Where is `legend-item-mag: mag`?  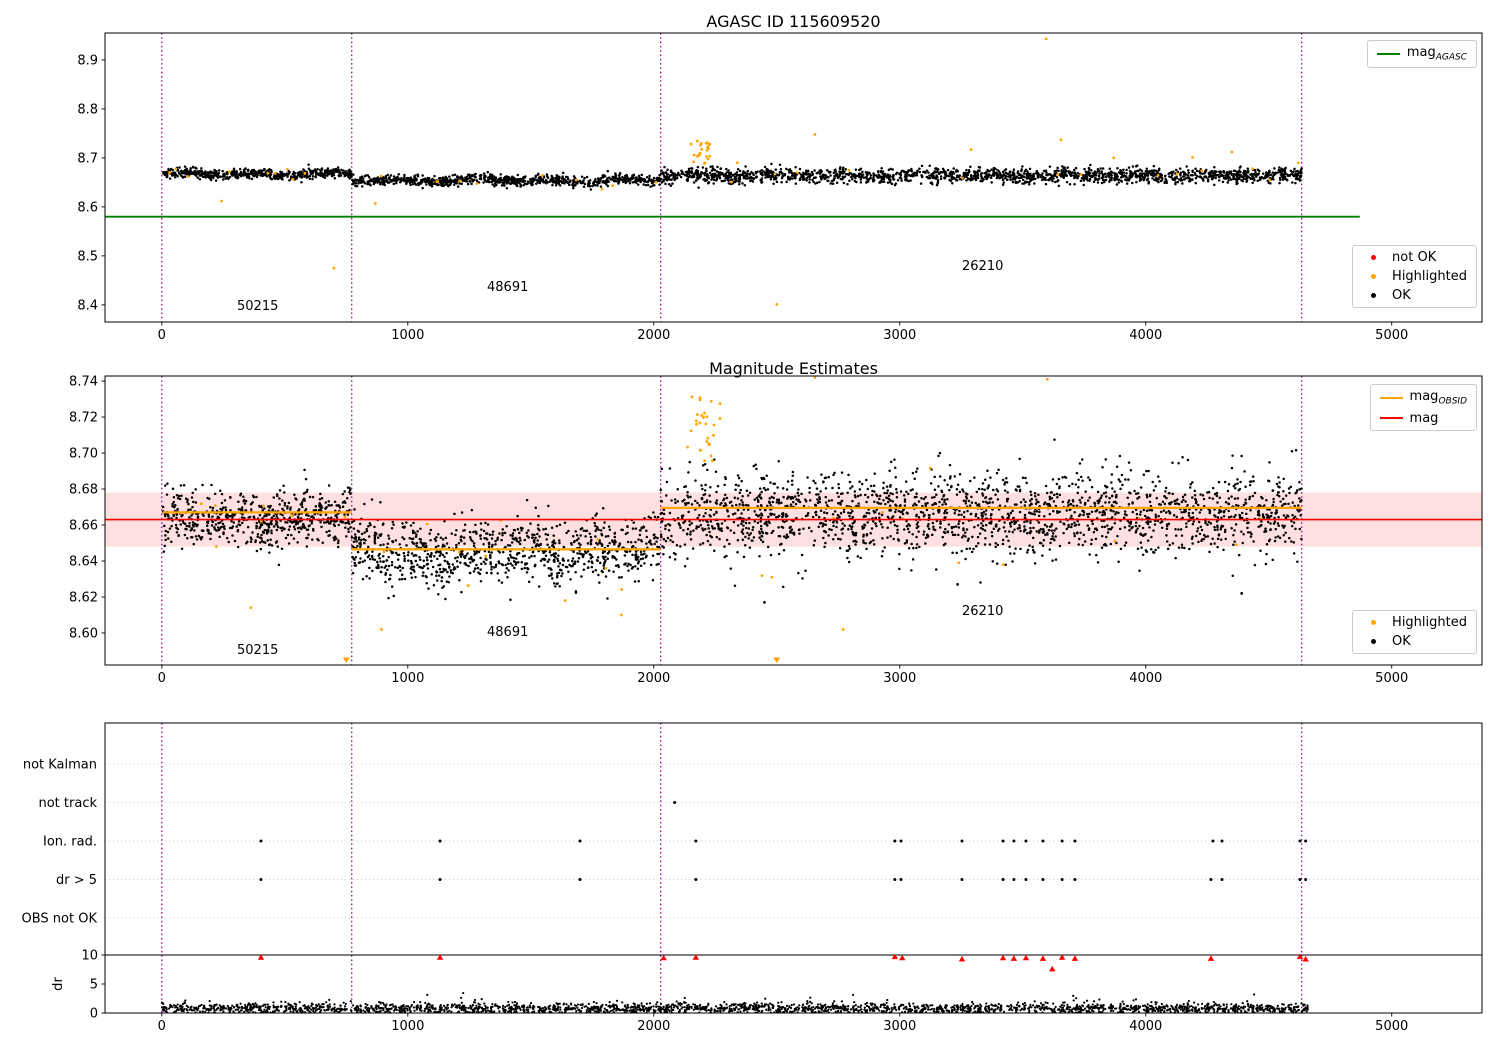
legend-item-mag: mag is located at coordinates (1423, 418).